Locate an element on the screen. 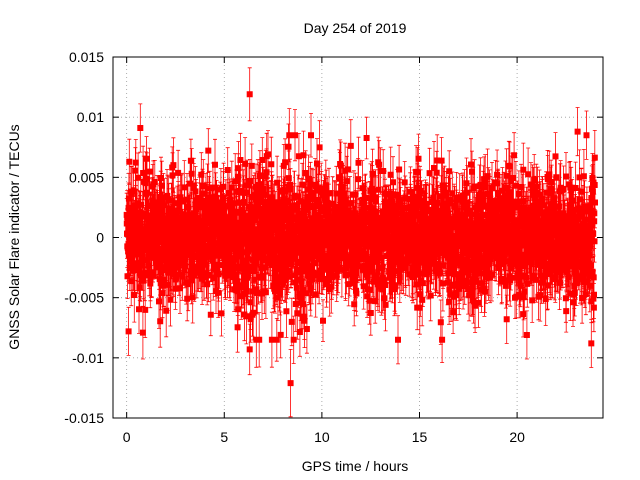  x-axis-label: GPS time / hours is located at coordinates (355, 466).